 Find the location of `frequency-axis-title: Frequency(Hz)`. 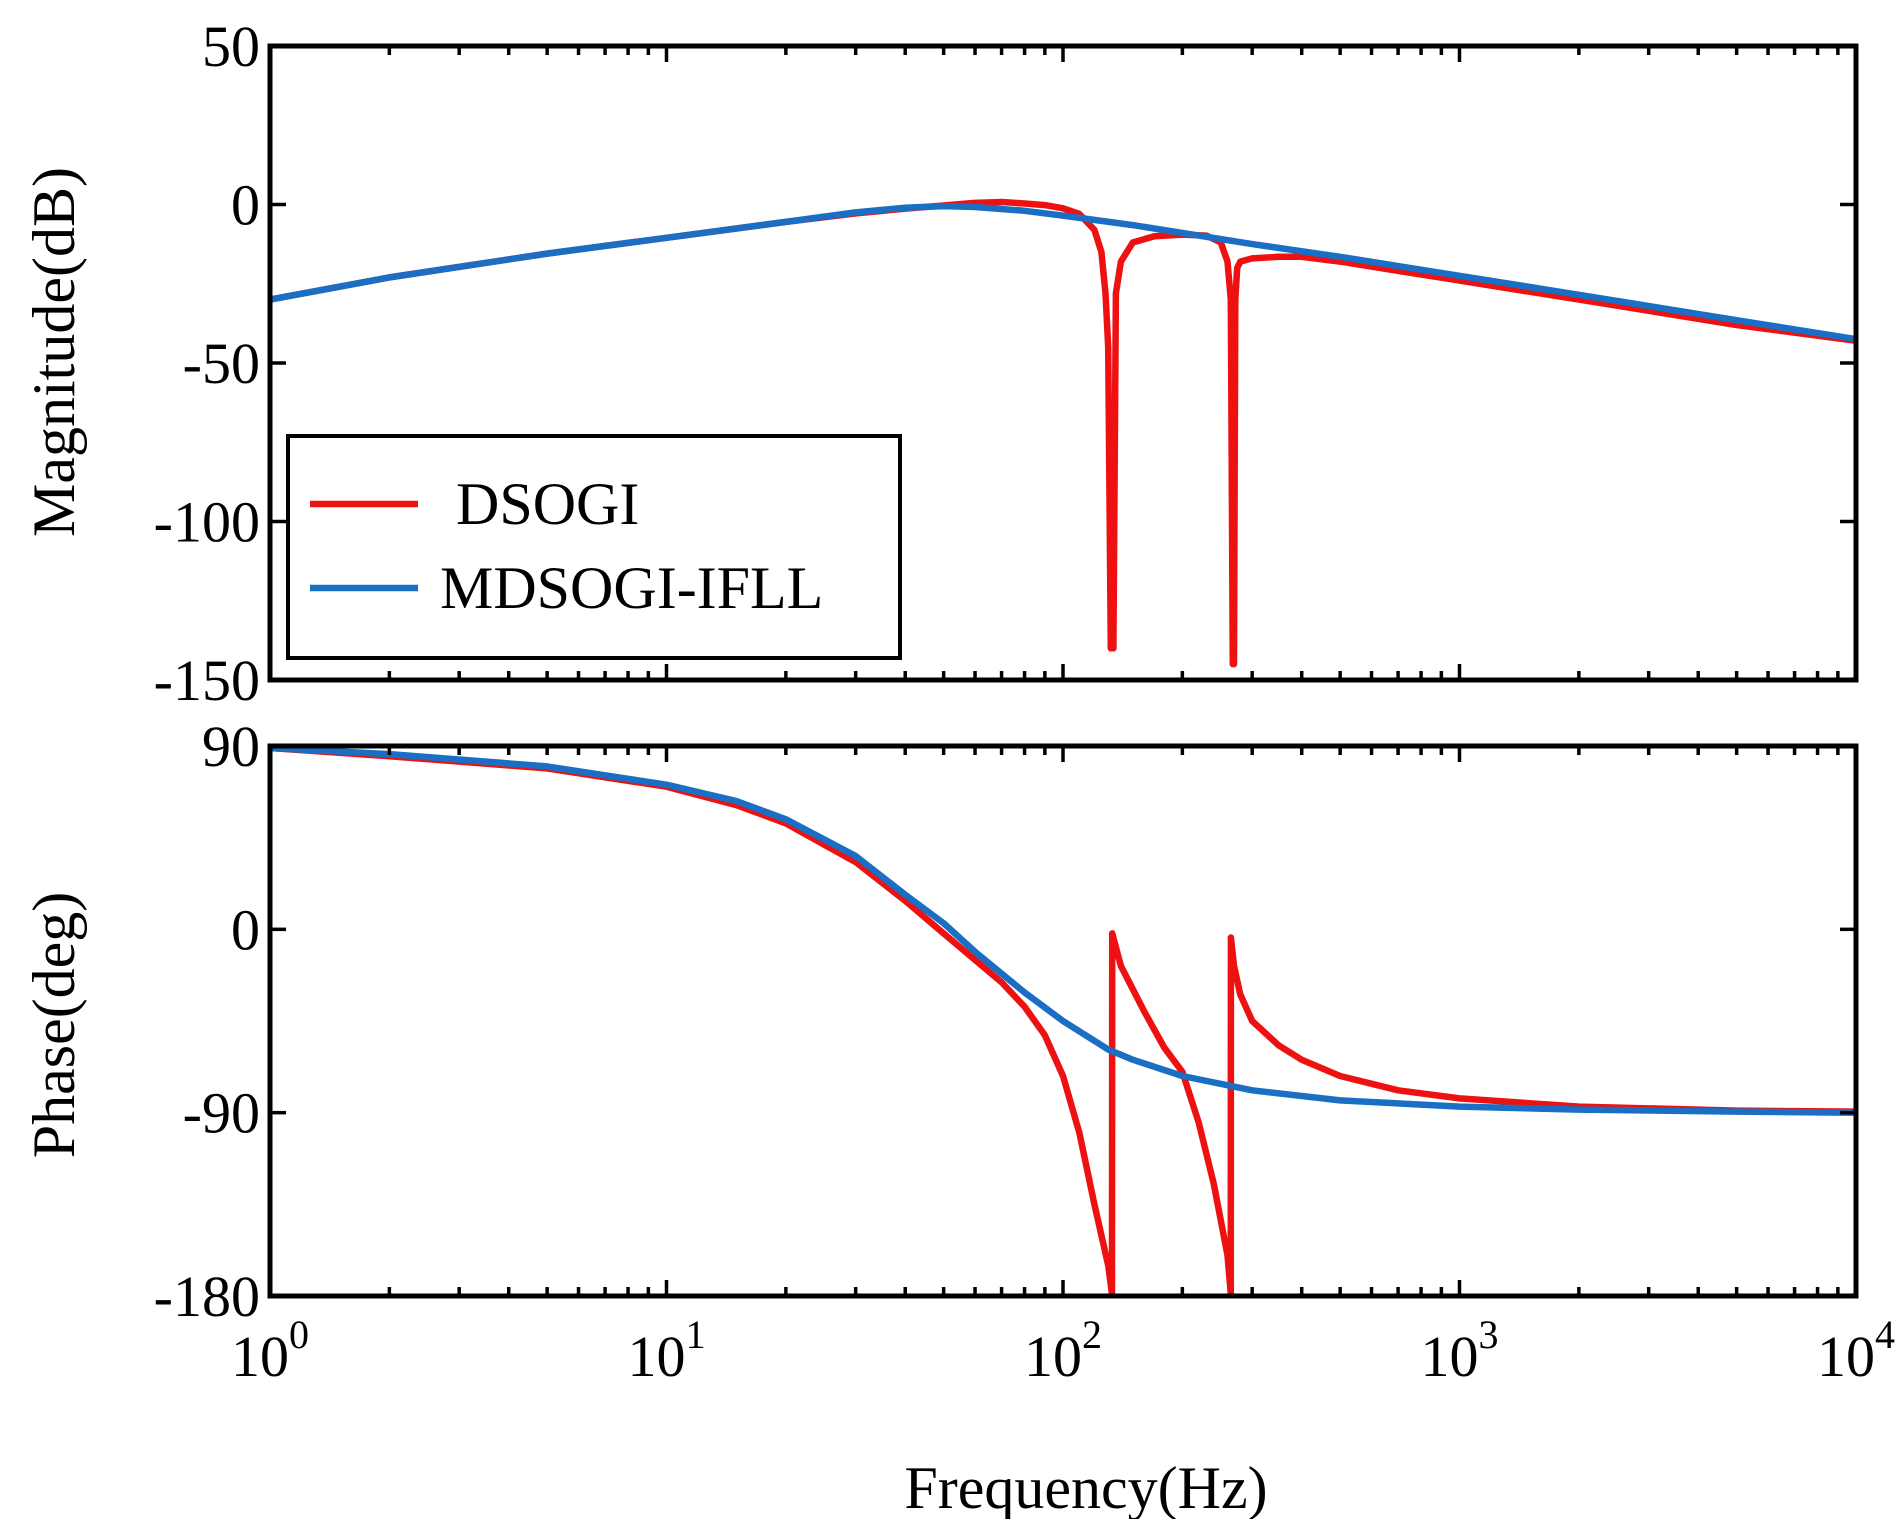

frequency-axis-title: Frequency(Hz) is located at coordinates (1085, 1487).